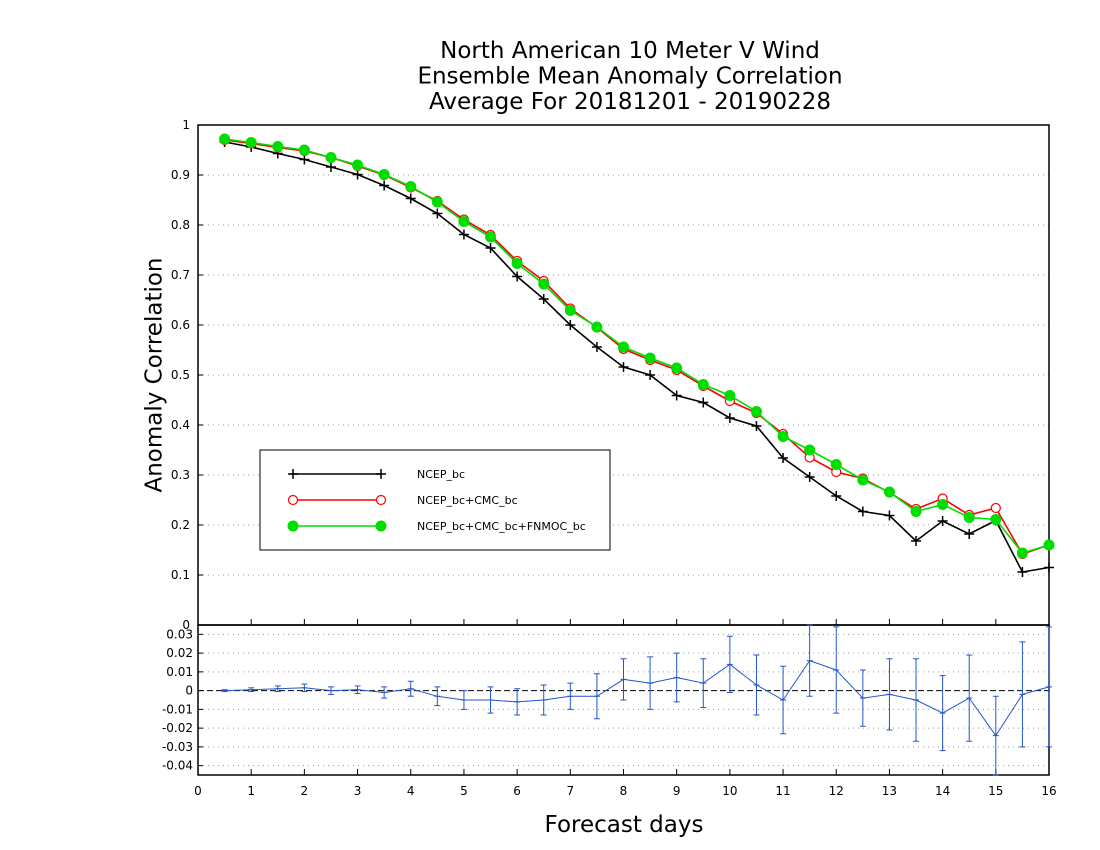  I want to click on diff-line, so click(637, 698).